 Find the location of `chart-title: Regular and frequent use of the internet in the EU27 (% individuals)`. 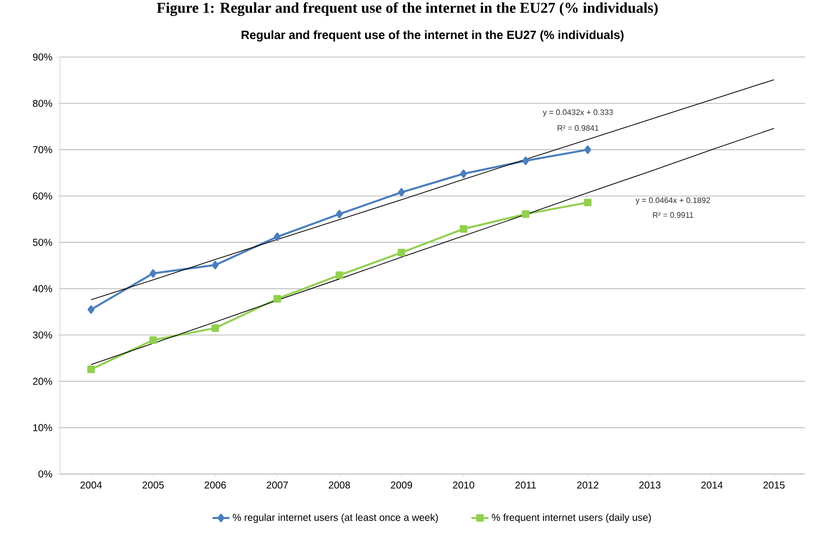

chart-title: Regular and frequent use of the internet in the EU27 (% individuals) is located at coordinates (433, 36).